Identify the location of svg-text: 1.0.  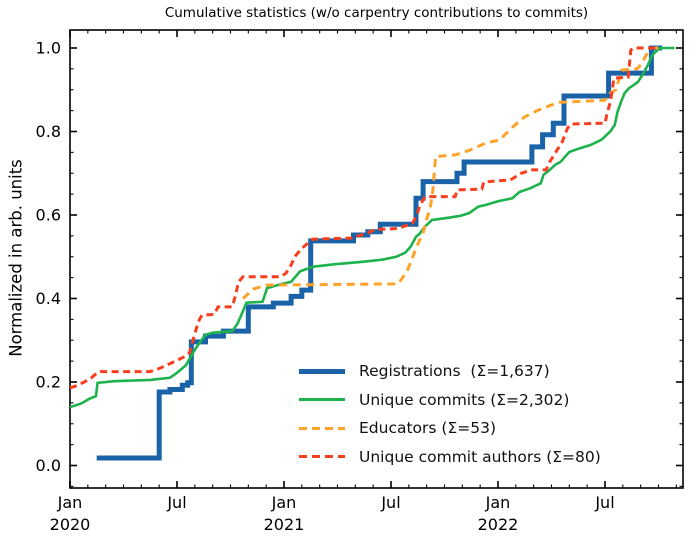
(48, 48).